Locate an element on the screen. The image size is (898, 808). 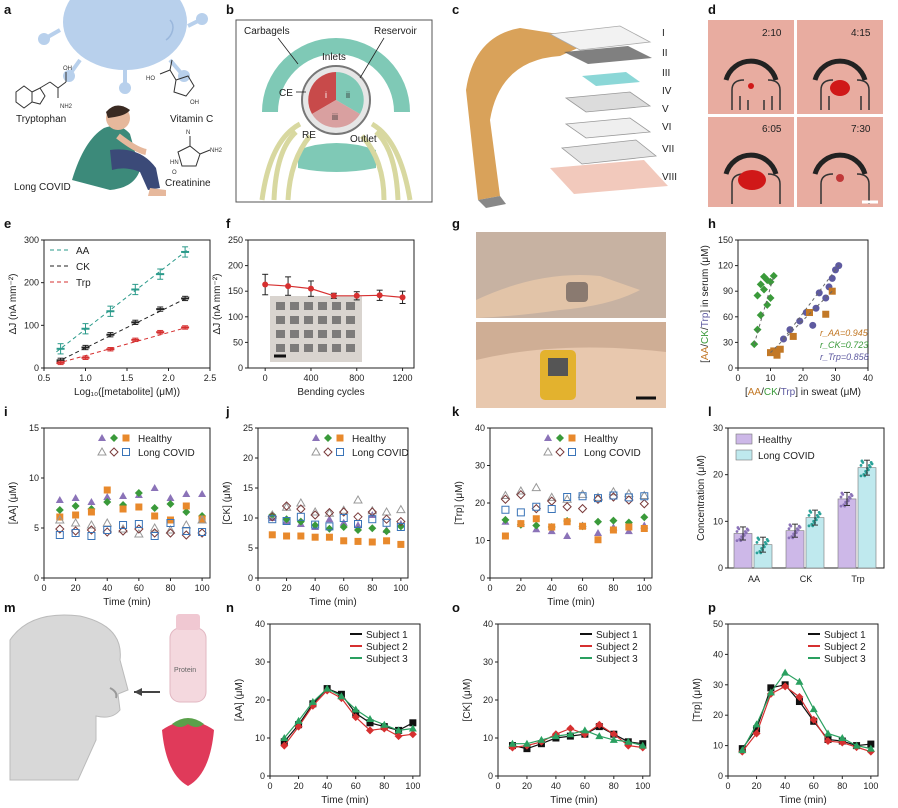
frame-2: 4:15 is located at coordinates (840, 67).